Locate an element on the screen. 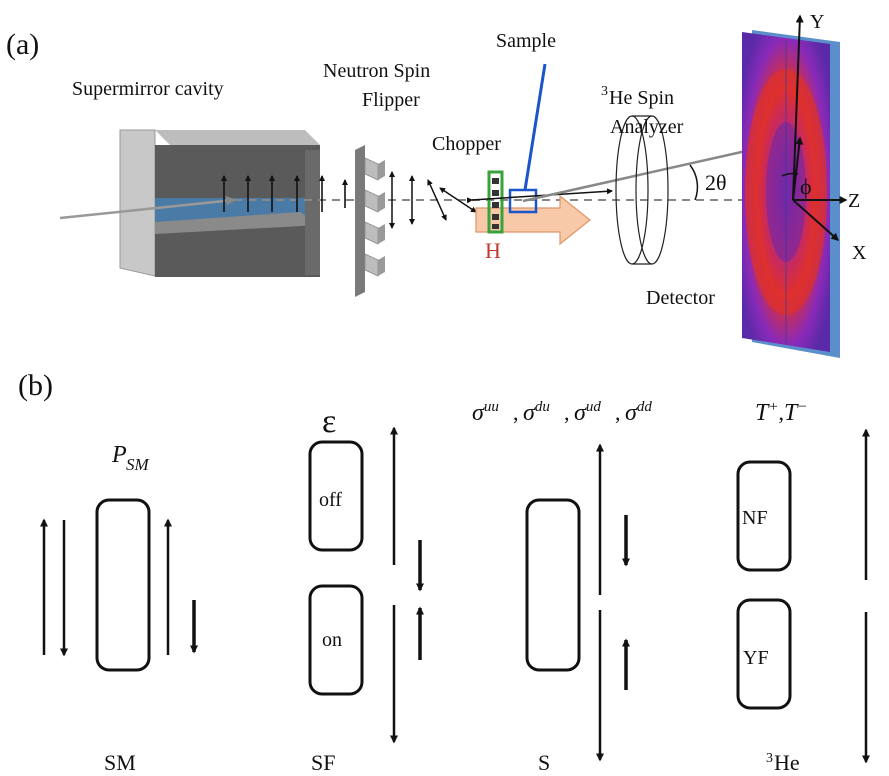  panel-a-label: (a) is located at coordinates (22, 44).